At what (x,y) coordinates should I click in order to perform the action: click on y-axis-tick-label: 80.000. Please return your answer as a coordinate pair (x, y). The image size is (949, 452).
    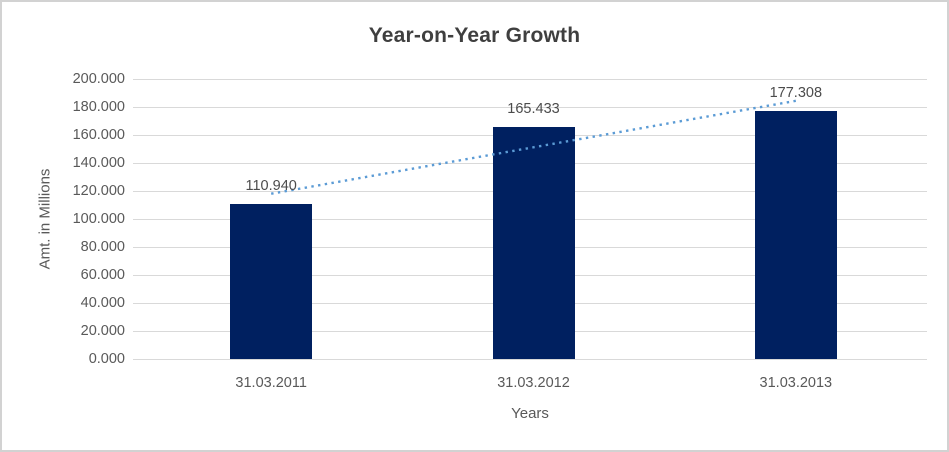
    Looking at the image, I should click on (102, 247).